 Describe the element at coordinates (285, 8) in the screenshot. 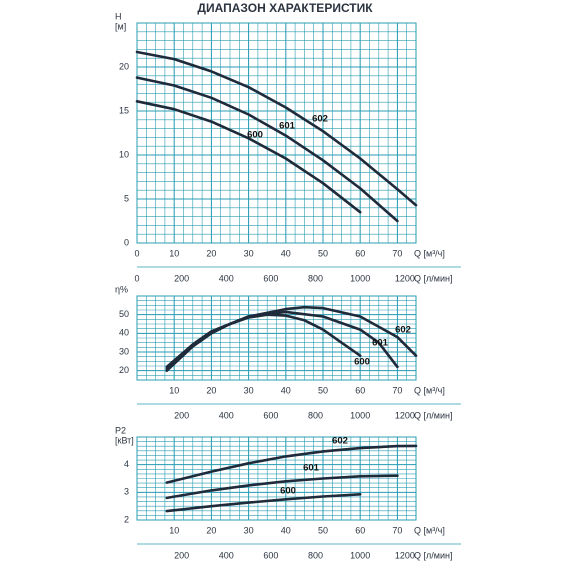

I see `chart-title: ДИАПАЗОН ХАРАКТЕРИСТИК` at that location.